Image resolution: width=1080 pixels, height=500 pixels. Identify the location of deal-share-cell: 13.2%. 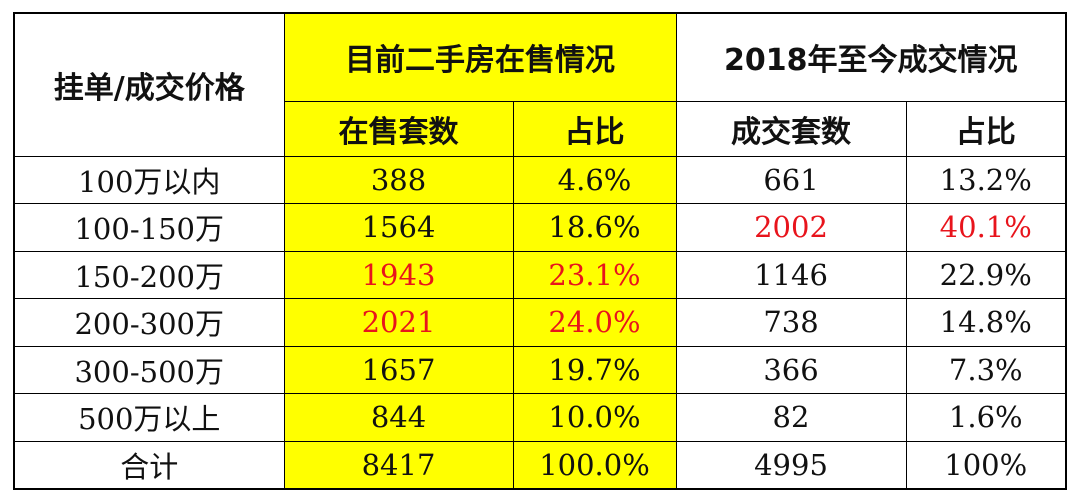
(986, 179).